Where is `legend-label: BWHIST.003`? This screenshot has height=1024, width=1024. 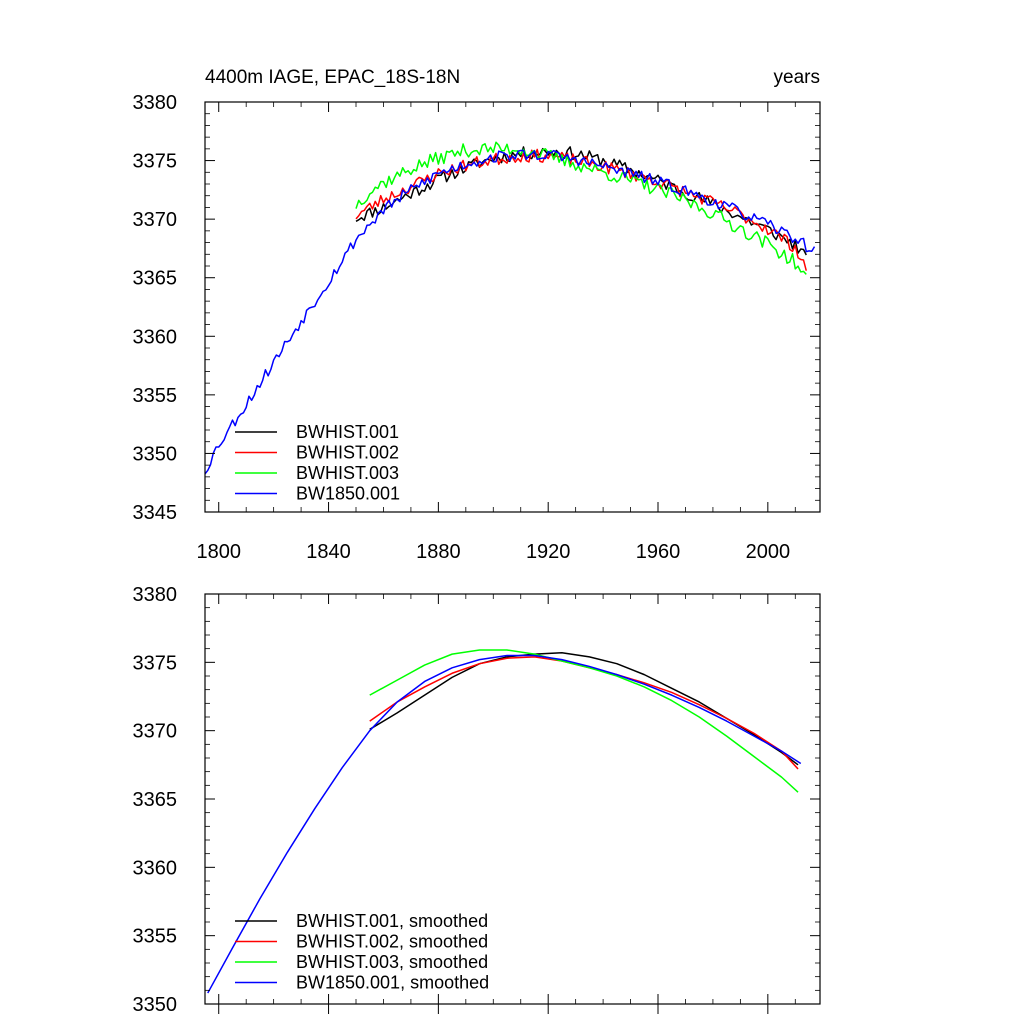 legend-label: BWHIST.003 is located at coordinates (347, 473).